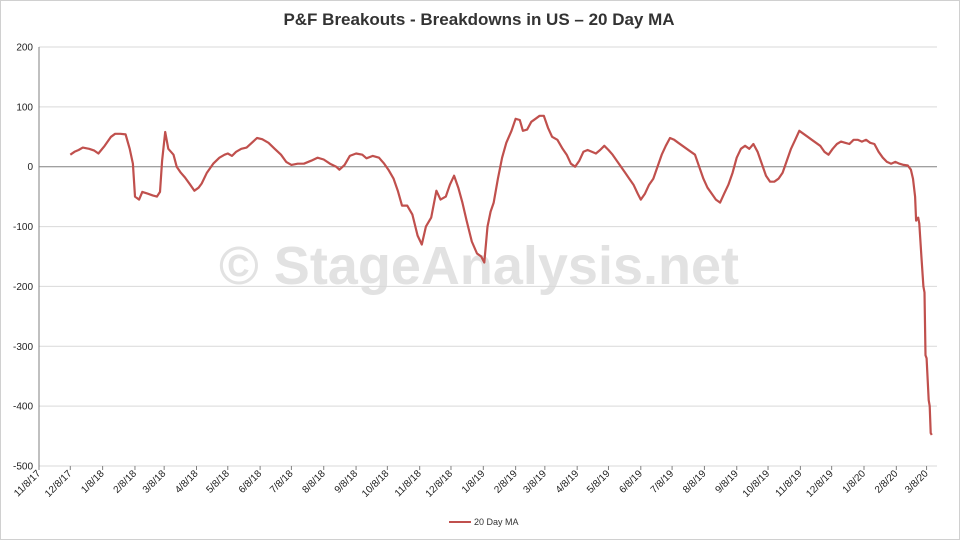 The image size is (960, 540). What do you see at coordinates (23, 467) in the screenshot?
I see `y-tick-label: -500` at bounding box center [23, 467].